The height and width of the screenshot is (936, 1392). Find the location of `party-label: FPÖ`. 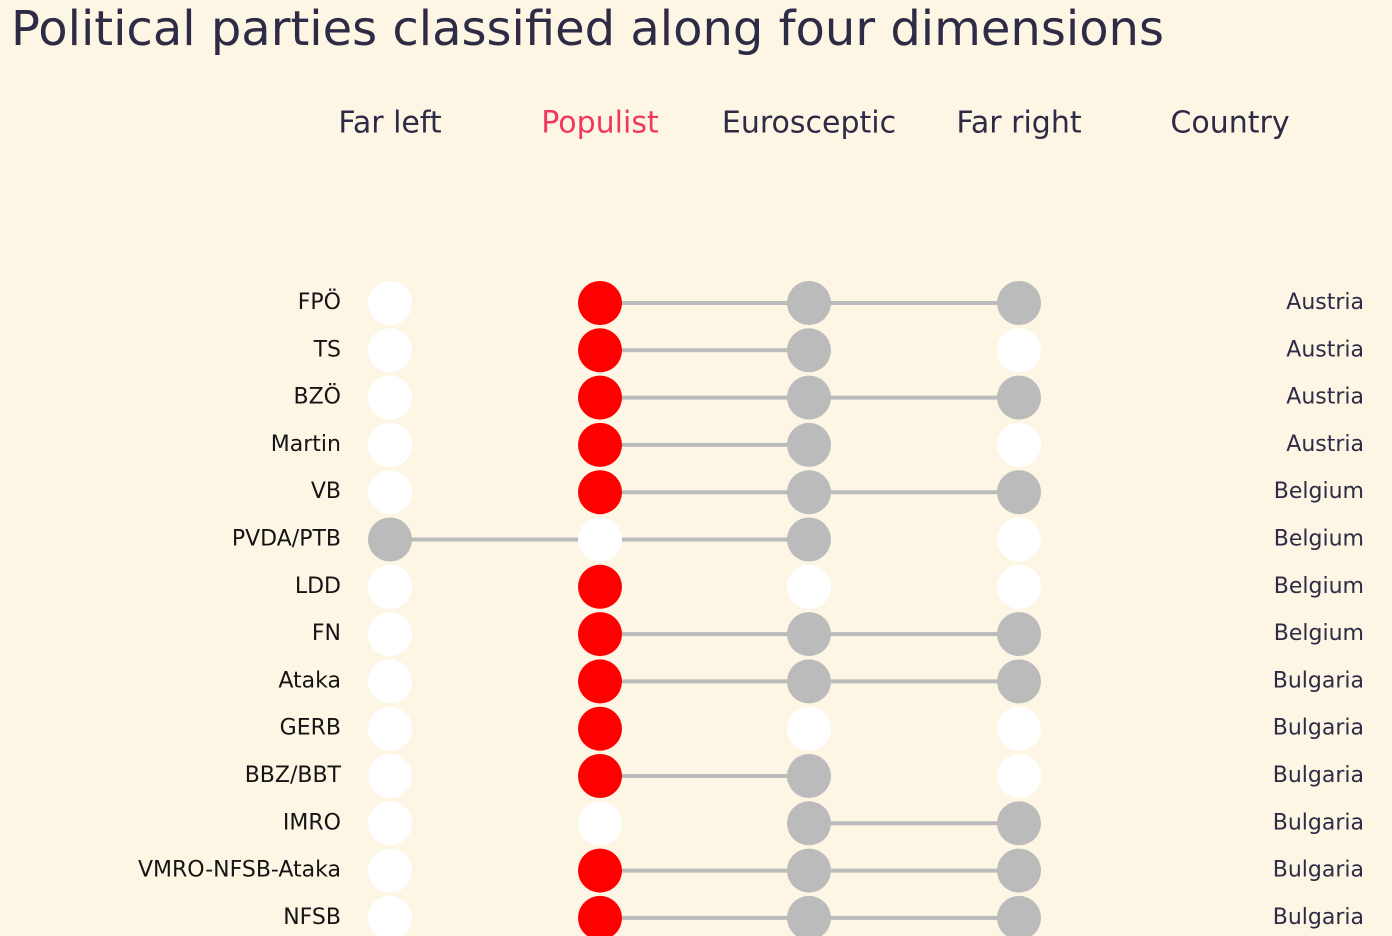

party-label: FPÖ is located at coordinates (319, 302).